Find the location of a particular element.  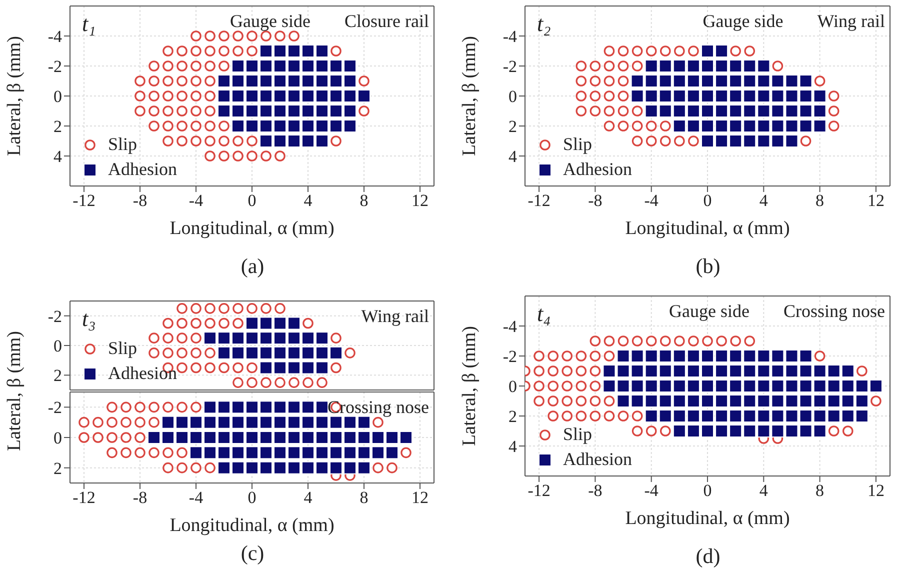

x-tick-label: -8 is located at coordinates (595, 200).